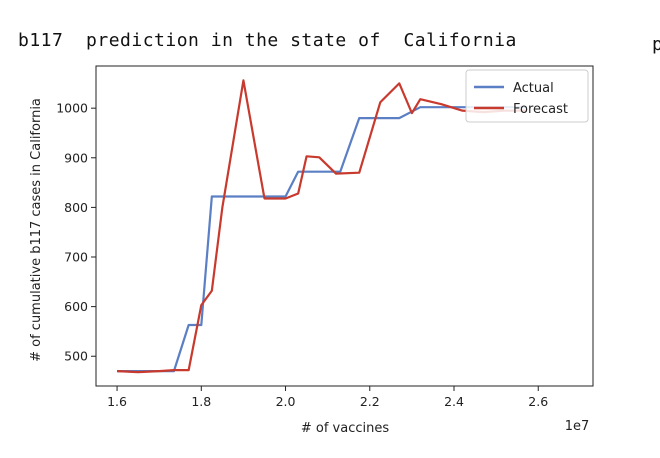  I want to click on x-axis-offset-label: 1e7, so click(577, 426).